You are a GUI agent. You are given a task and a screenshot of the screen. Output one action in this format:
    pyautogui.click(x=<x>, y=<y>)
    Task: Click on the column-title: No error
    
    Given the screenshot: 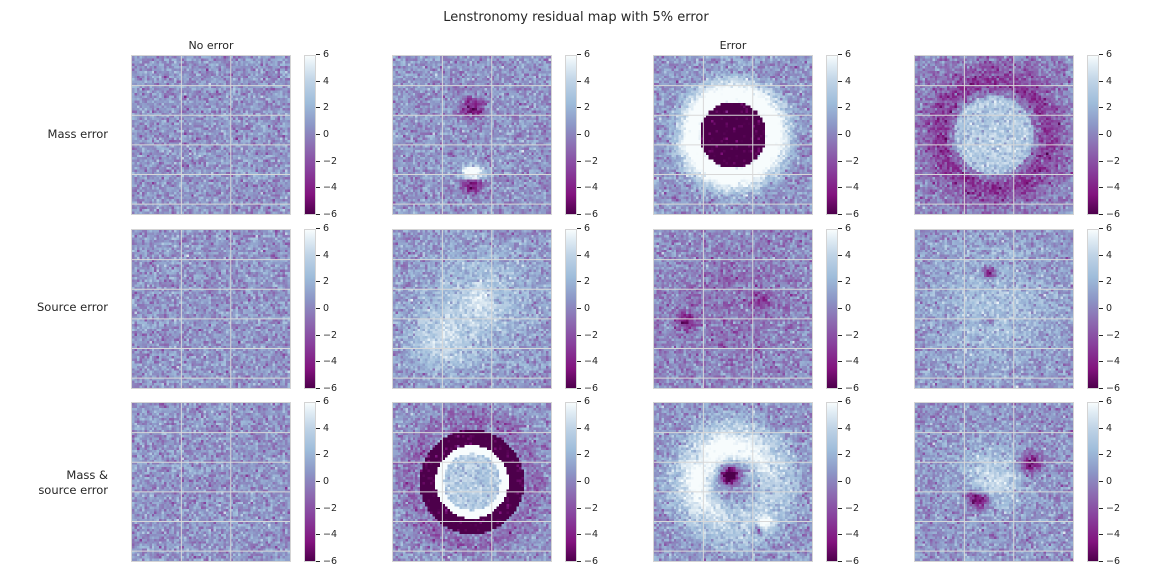 What is the action you would take?
    pyautogui.click(x=211, y=45)
    